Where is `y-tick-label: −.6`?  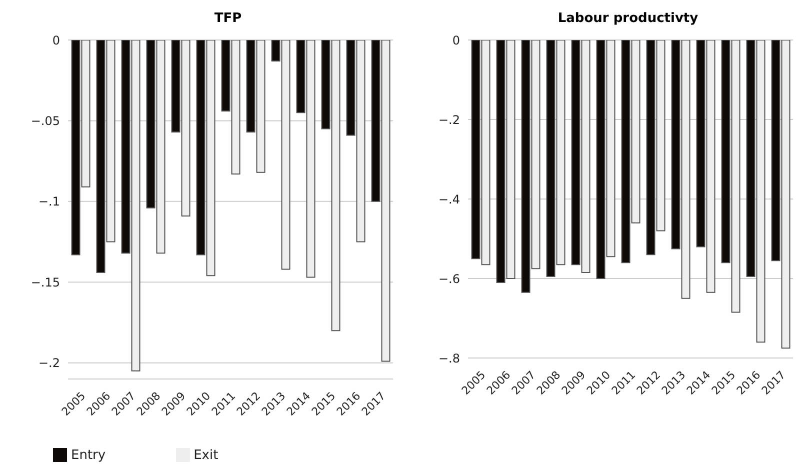
y-tick-label: −.6 is located at coordinates (449, 279).